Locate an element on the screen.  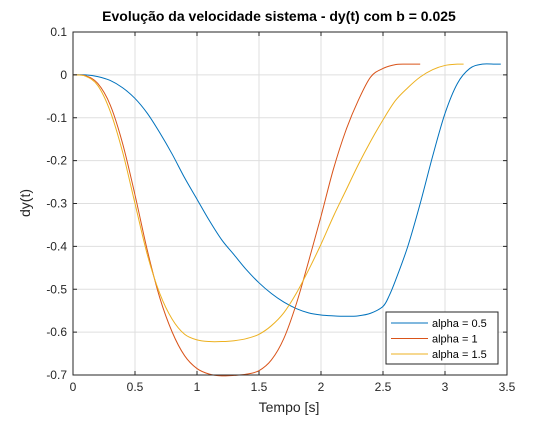
x-tick-label: 2 is located at coordinates (321, 387).